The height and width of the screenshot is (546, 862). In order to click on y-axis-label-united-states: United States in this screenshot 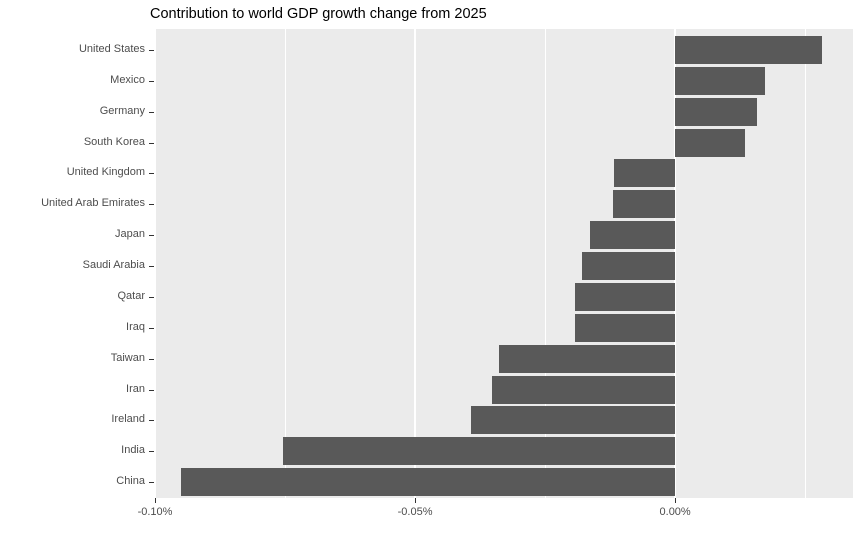, I will do `click(111, 49)`.